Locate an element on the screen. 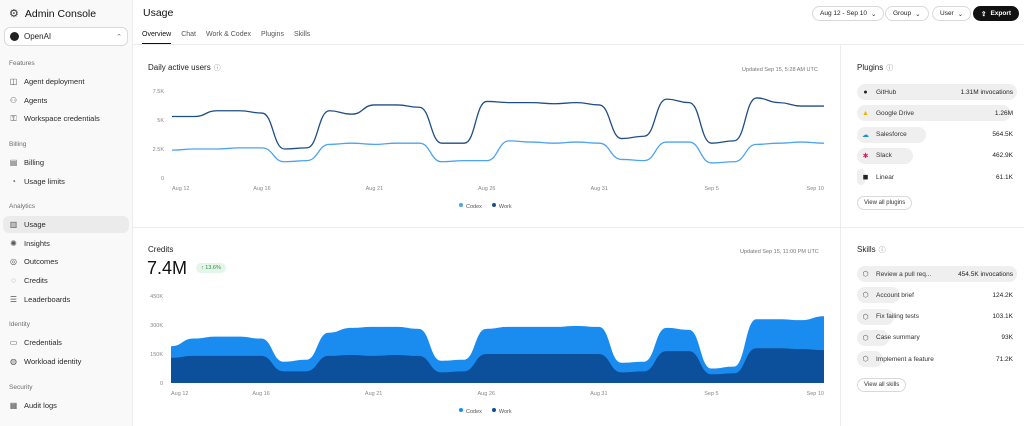 The width and height of the screenshot is (1024, 426). row-value: 454.5K invocations is located at coordinates (985, 274).